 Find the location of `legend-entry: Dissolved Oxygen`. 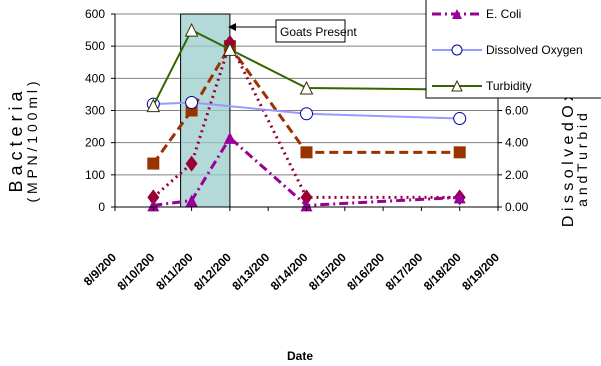

legend-entry: Dissolved Oxygen is located at coordinates (507, 50).